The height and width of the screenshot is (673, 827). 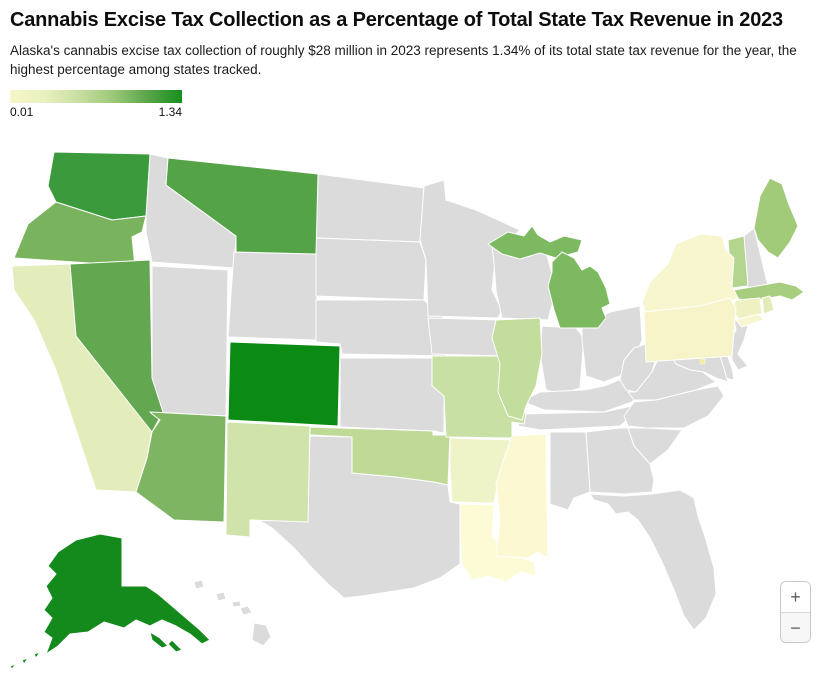 What do you see at coordinates (22, 112) in the screenshot?
I see `legend-min-label: 0.01` at bounding box center [22, 112].